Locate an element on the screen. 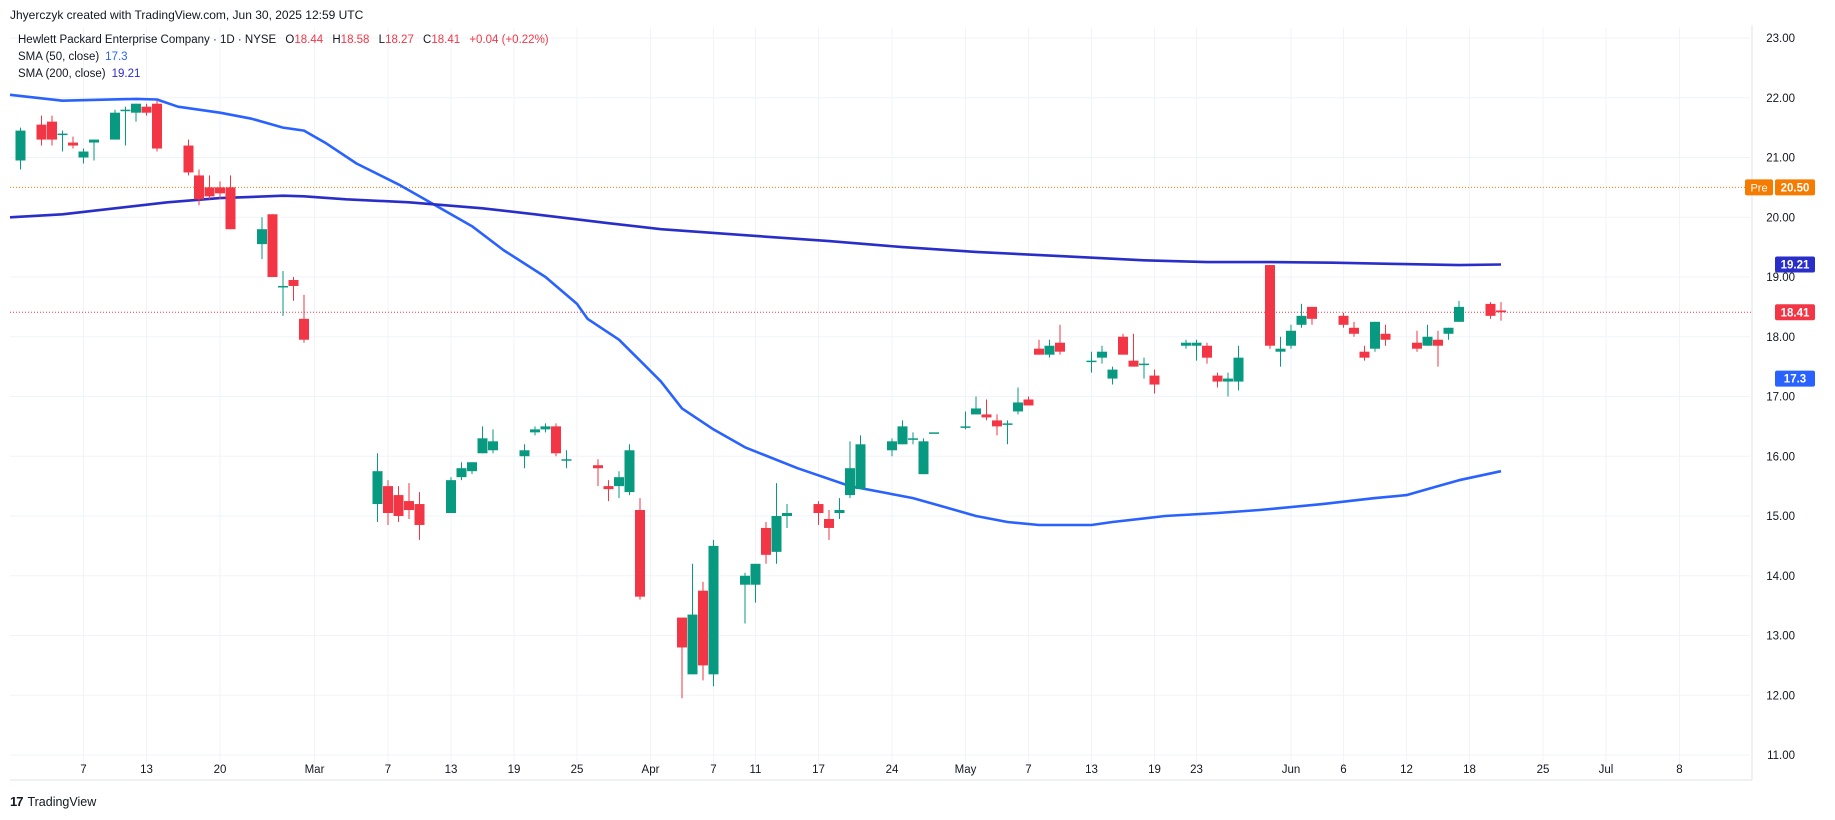  low-value: 18.27 is located at coordinates (399, 40).